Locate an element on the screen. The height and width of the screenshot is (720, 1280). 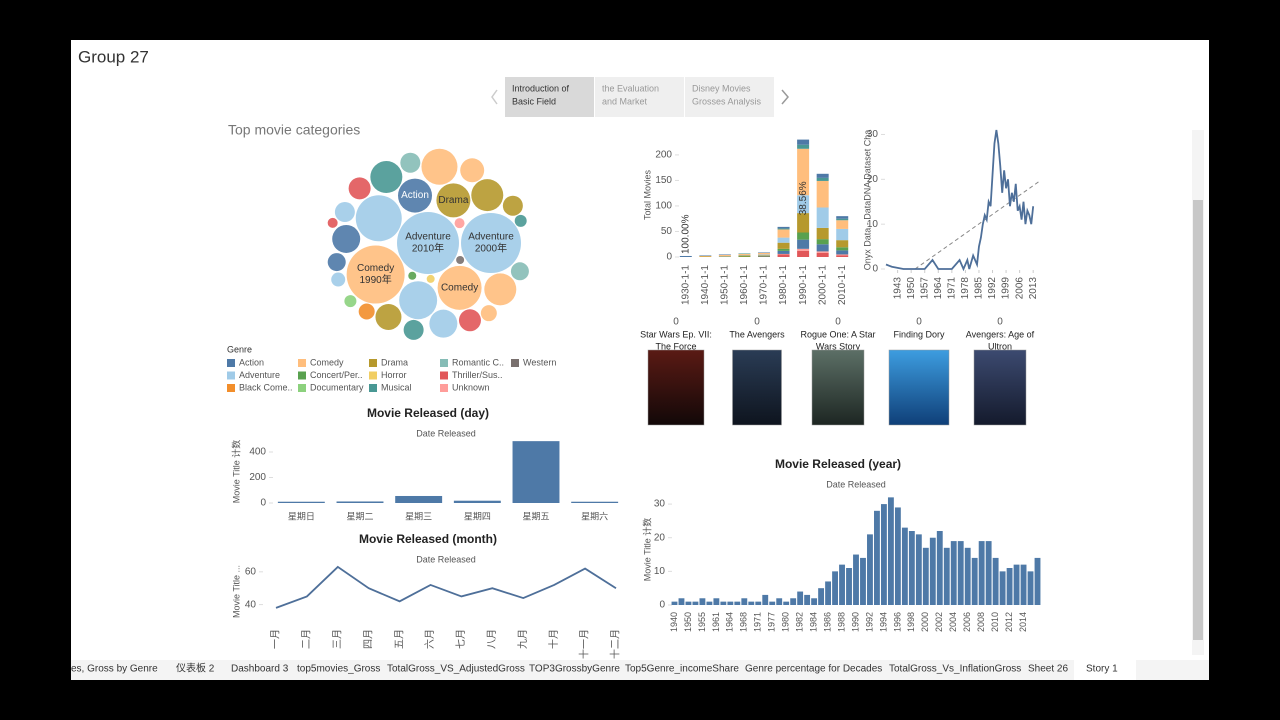
chart-subtitle: Date Released is located at coordinates (446, 559).